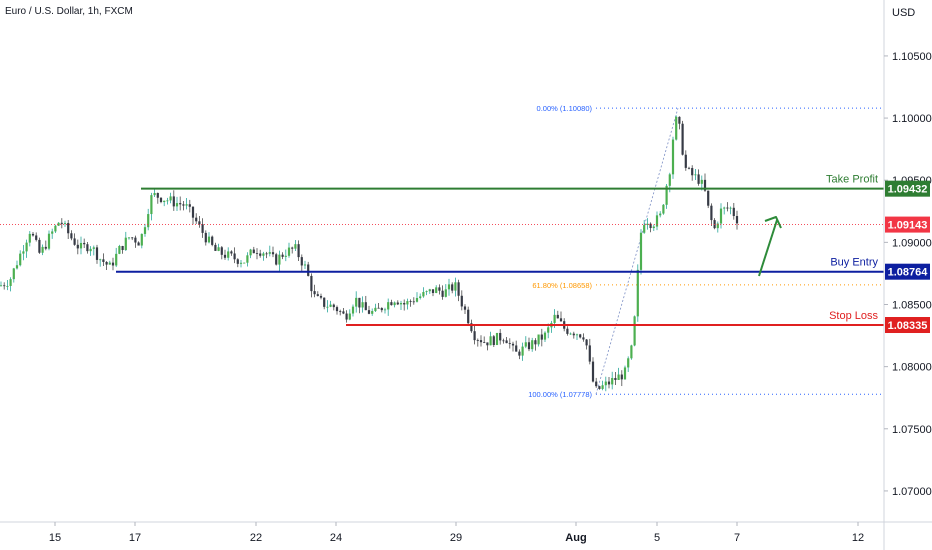 The width and height of the screenshot is (932, 550). Describe the element at coordinates (907, 257) in the screenshot. I see `price-tags: 1.09432 1.08764 1.08335 1.09143` at that location.